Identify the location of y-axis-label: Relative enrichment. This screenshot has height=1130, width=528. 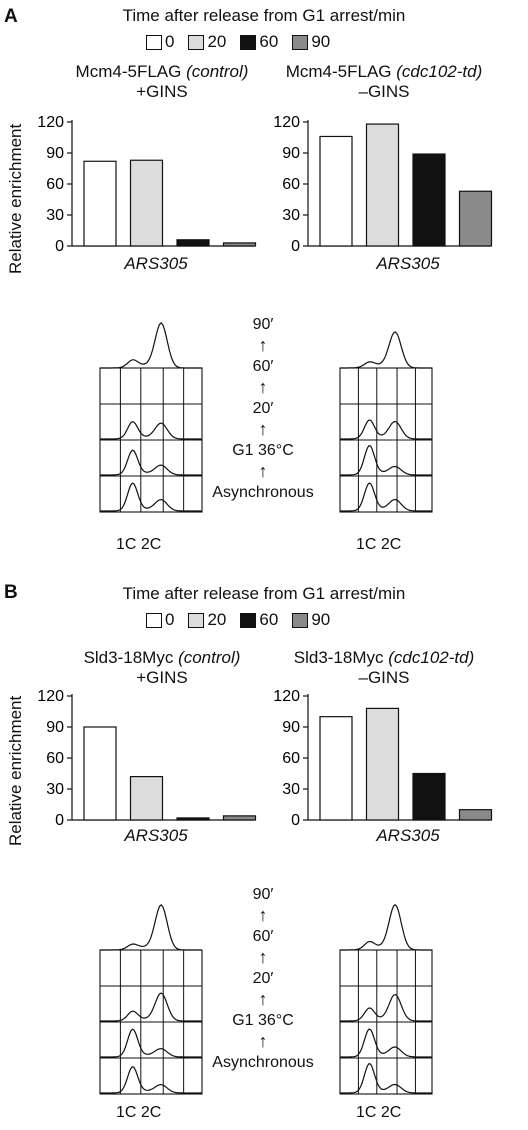
(15, 770).